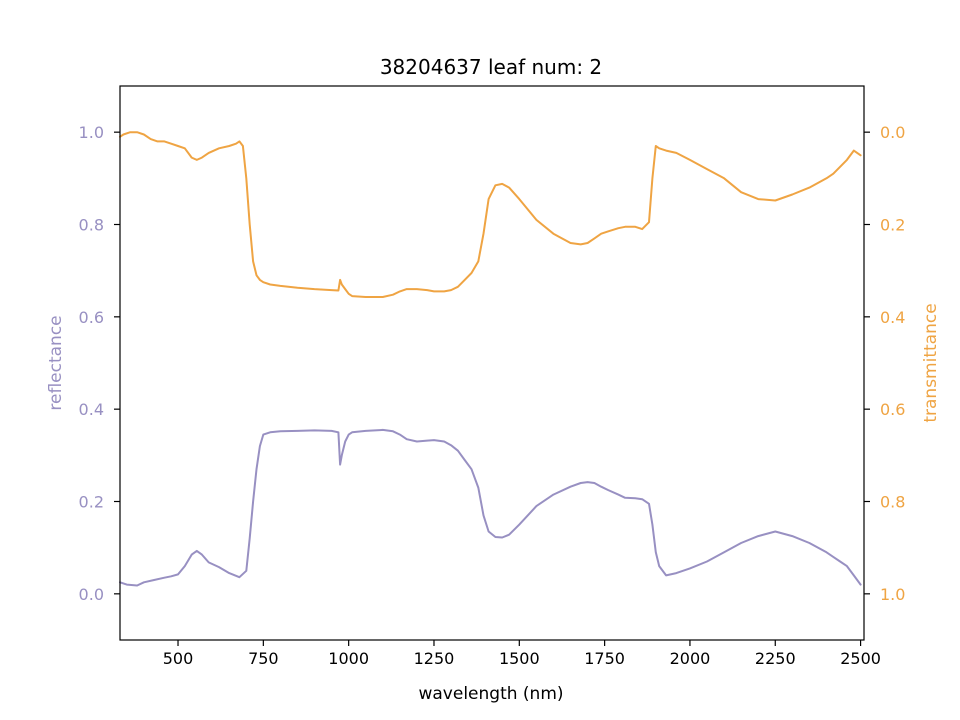 The image size is (960, 720). Describe the element at coordinates (860, 658) in the screenshot. I see `x-tick-label: 2500` at that location.